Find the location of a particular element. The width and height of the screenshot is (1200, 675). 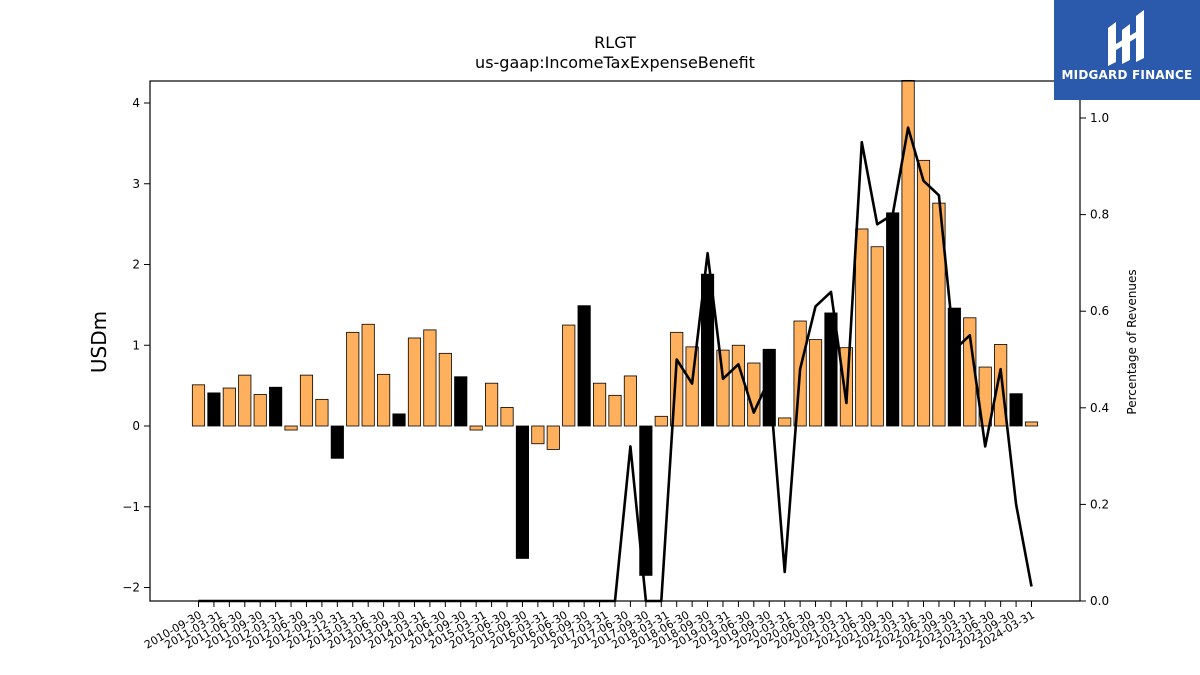

y-axis-left: −2 −1 0 1 2 3 4 is located at coordinates (136, 345).